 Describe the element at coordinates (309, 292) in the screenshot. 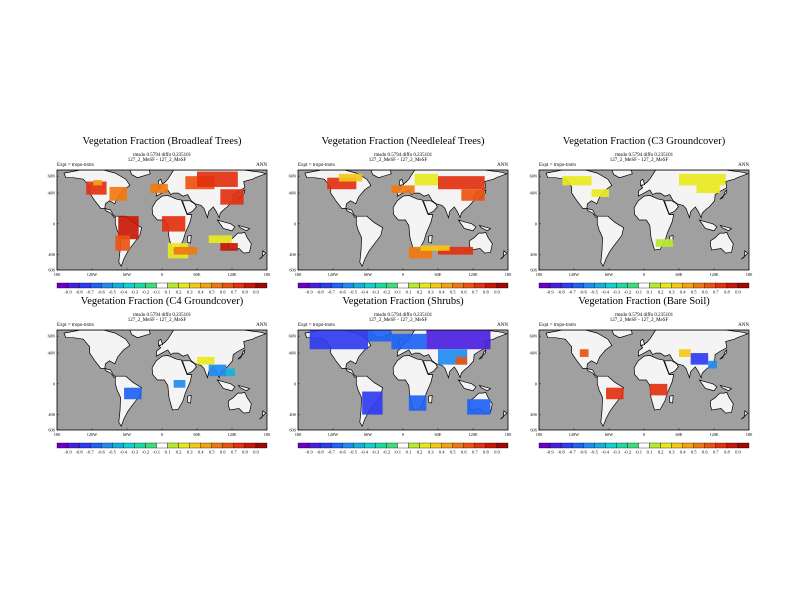

I see `colorbar-label: -0.9` at that location.